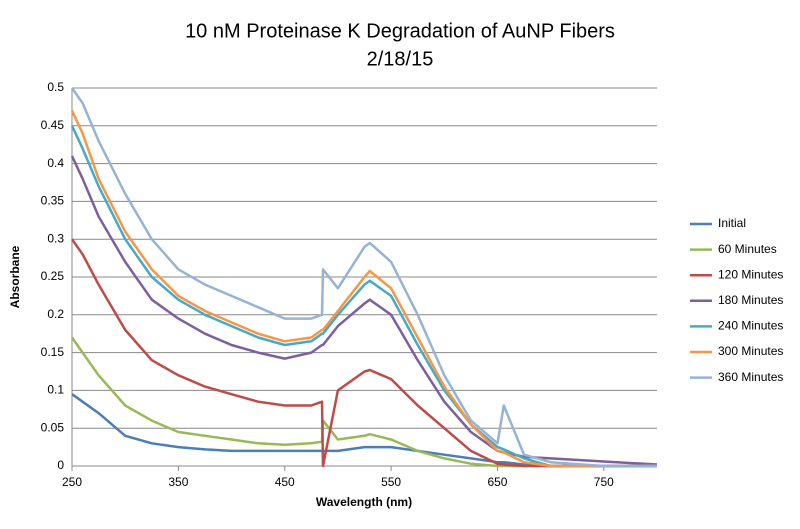 The width and height of the screenshot is (800, 529). Describe the element at coordinates (391, 482) in the screenshot. I see `x-tick-label: 550` at that location.